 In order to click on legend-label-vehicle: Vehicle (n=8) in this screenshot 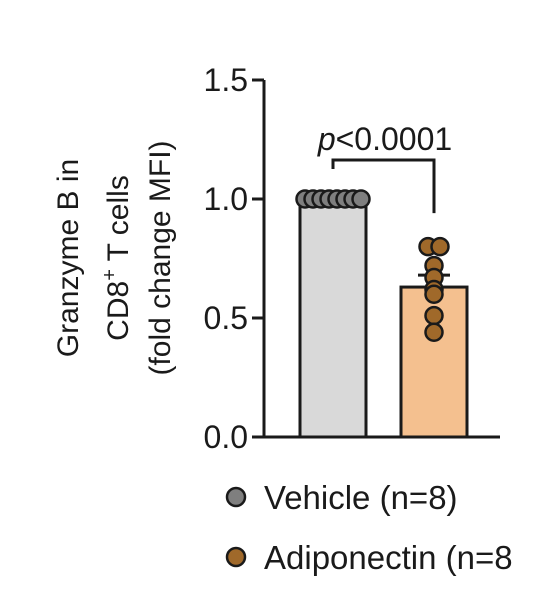, I will do `click(361, 497)`.